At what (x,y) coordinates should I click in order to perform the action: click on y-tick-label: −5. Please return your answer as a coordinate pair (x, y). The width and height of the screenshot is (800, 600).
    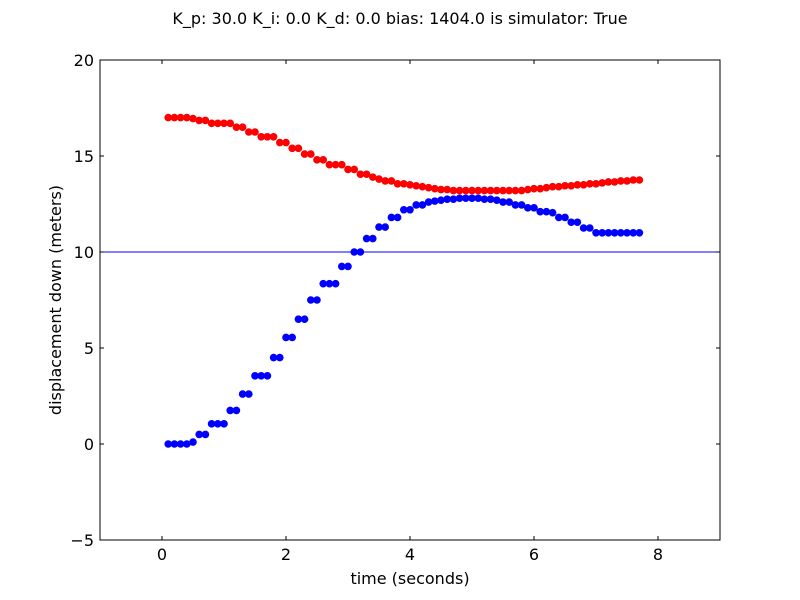
    Looking at the image, I should click on (82, 540).